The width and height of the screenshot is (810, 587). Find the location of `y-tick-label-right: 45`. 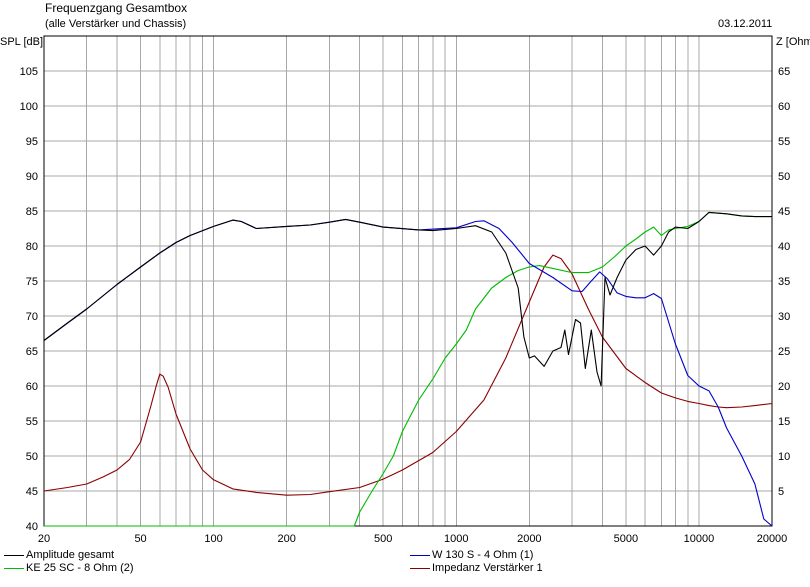

y-tick-label-right: 45 is located at coordinates (784, 212).